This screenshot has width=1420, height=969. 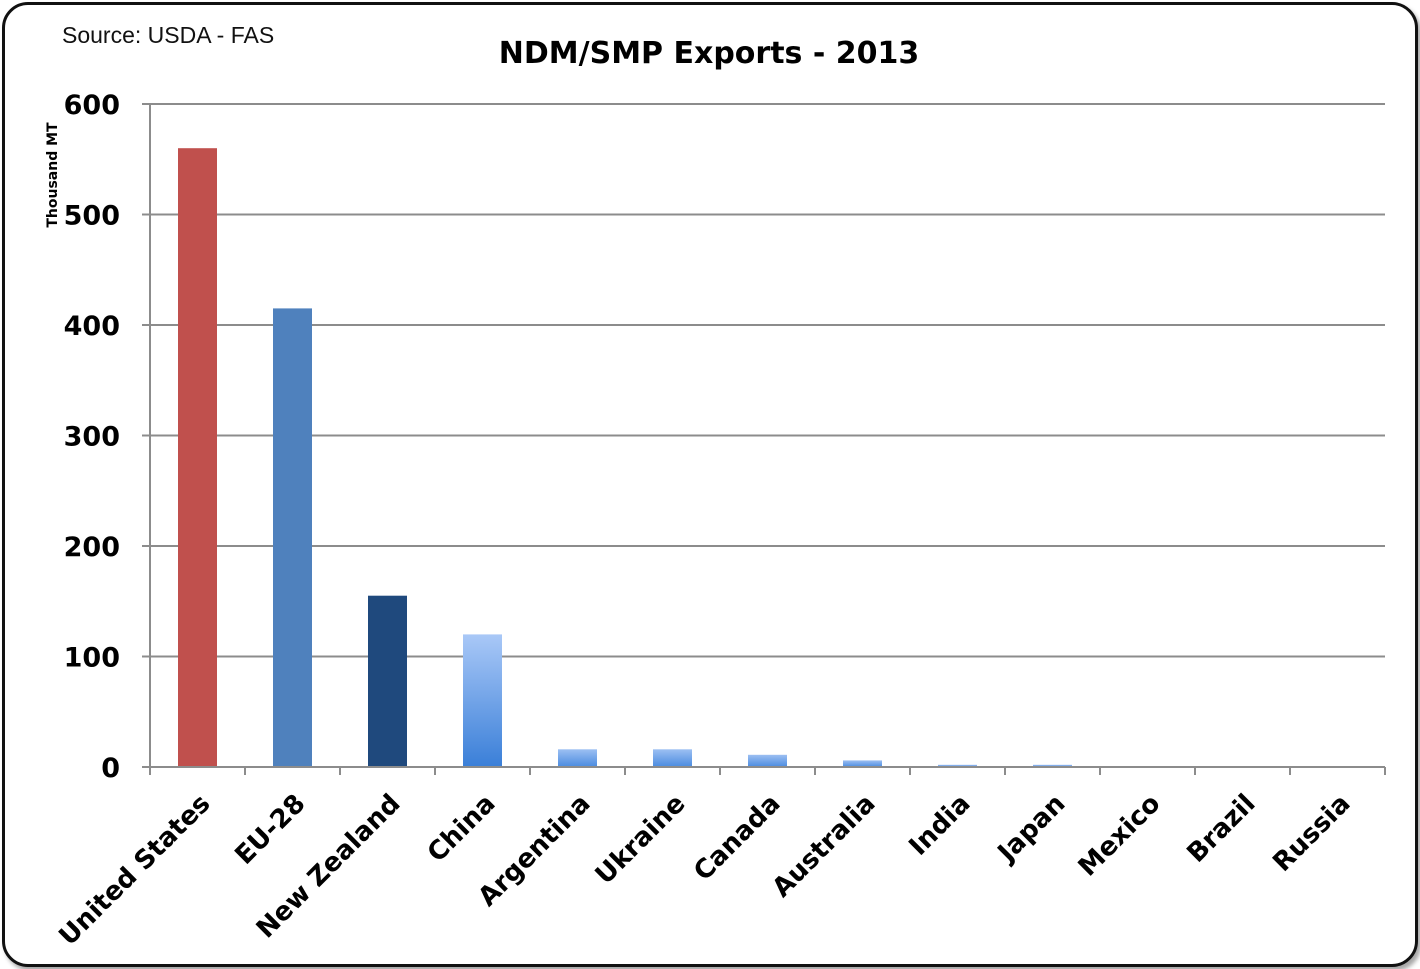 What do you see at coordinates (1311, 833) in the screenshot?
I see `x-tick-label: Russia` at bounding box center [1311, 833].